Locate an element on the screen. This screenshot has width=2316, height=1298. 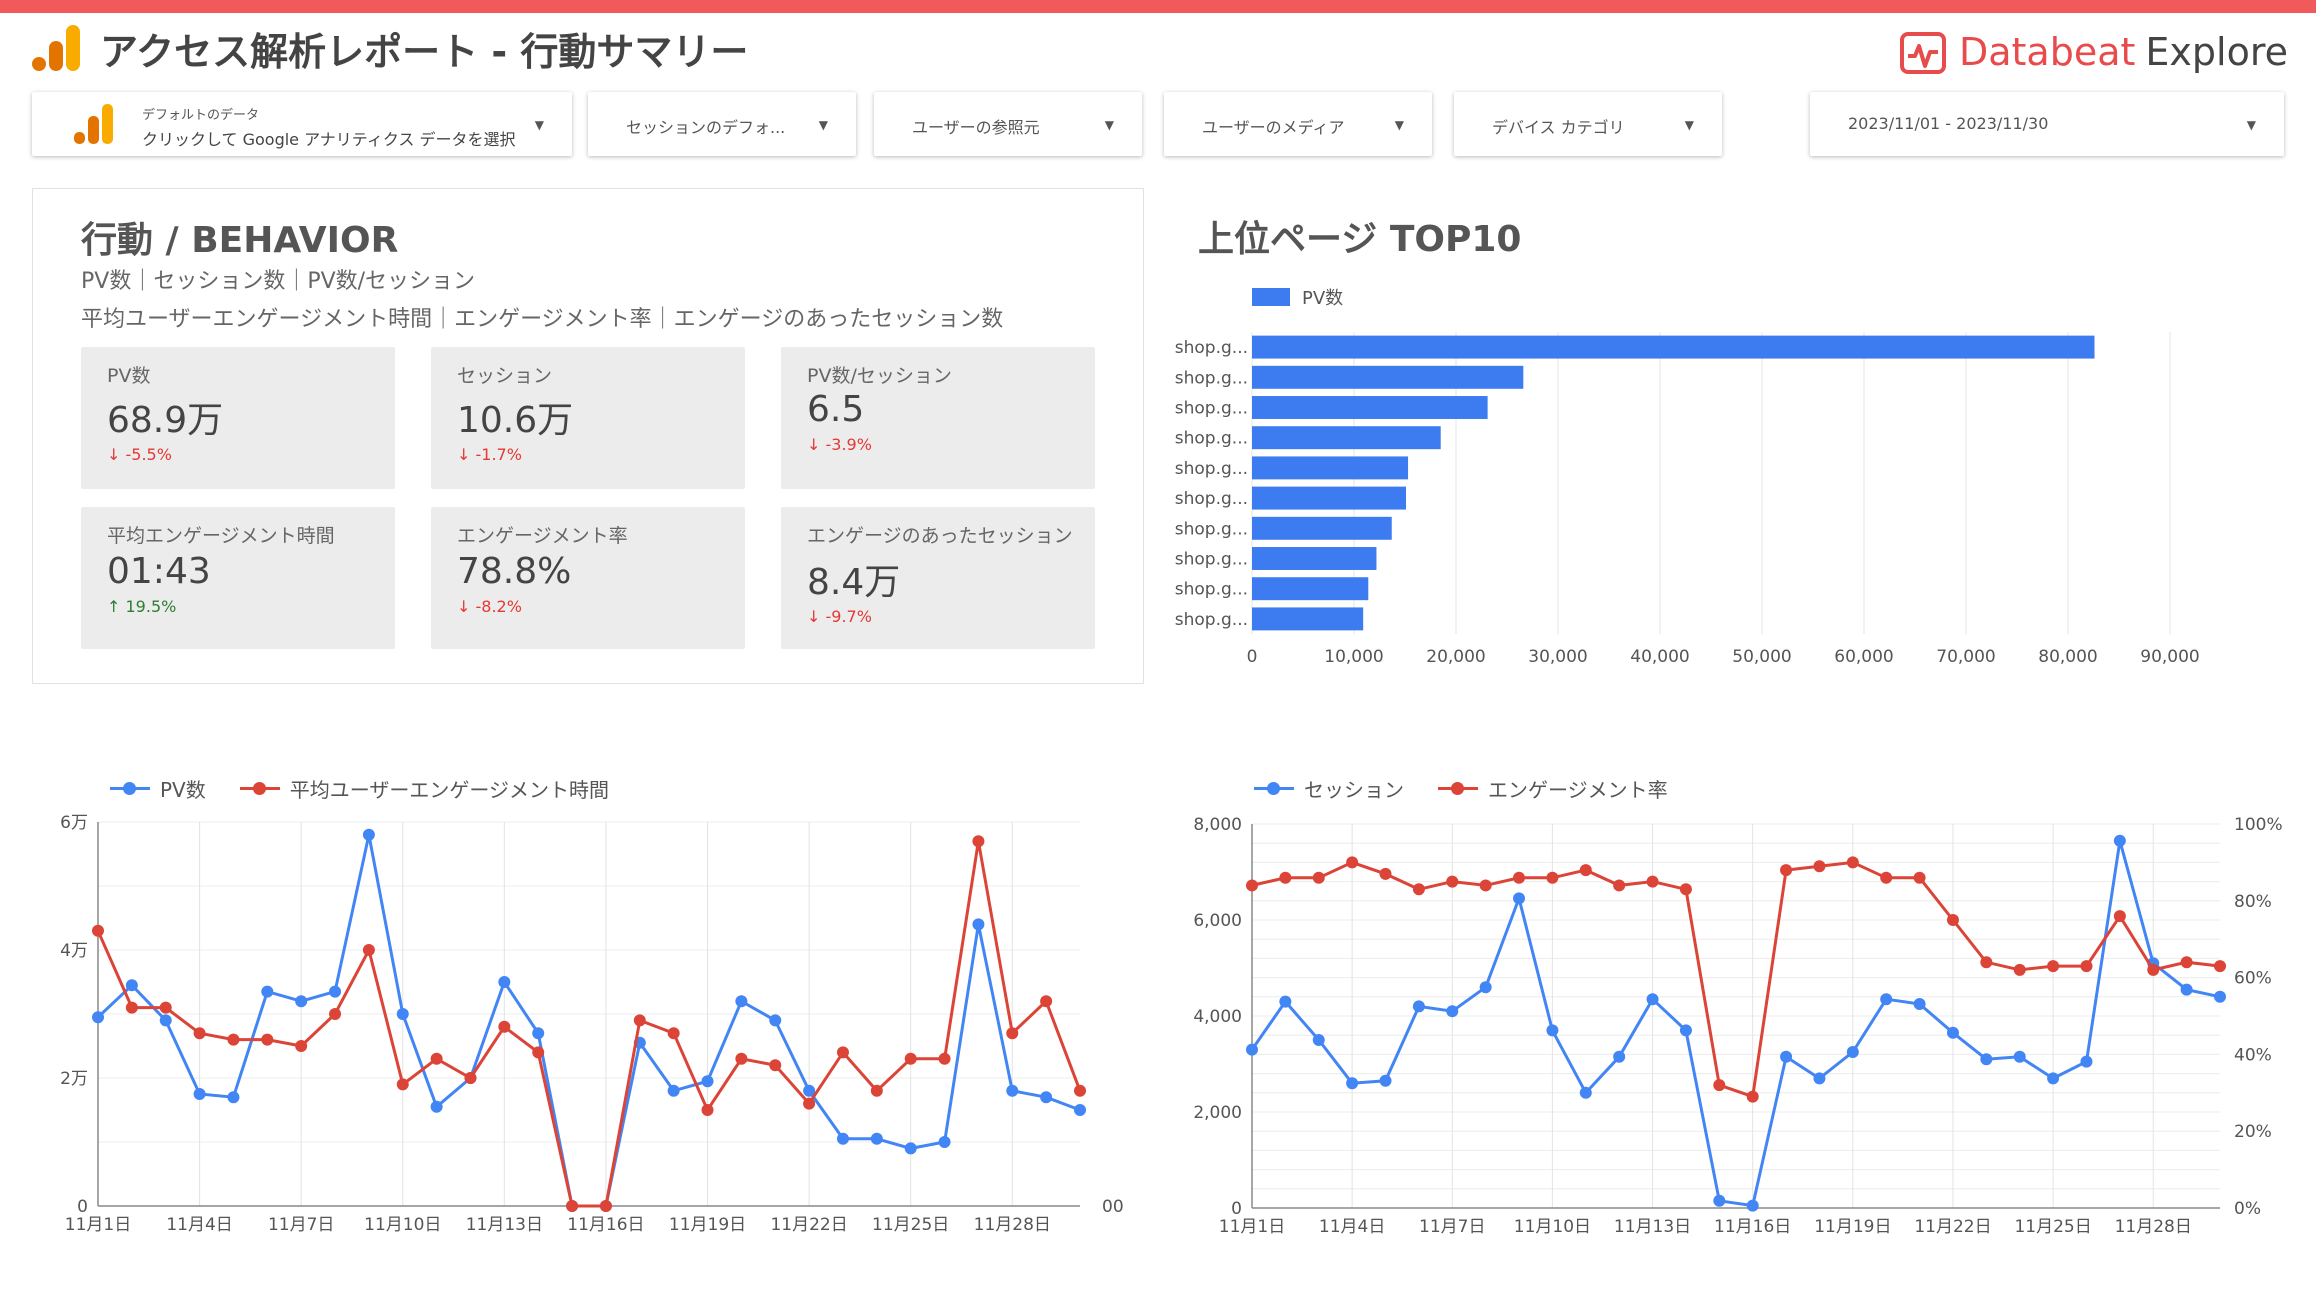
x-tick-label: 50,000 is located at coordinates (1761, 657).